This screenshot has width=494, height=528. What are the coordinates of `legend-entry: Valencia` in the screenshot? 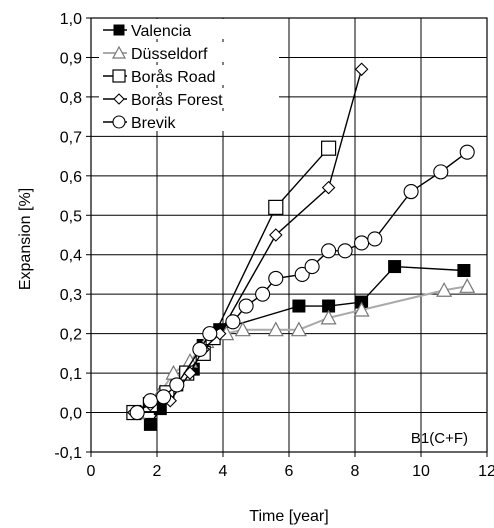 It's located at (189, 29).